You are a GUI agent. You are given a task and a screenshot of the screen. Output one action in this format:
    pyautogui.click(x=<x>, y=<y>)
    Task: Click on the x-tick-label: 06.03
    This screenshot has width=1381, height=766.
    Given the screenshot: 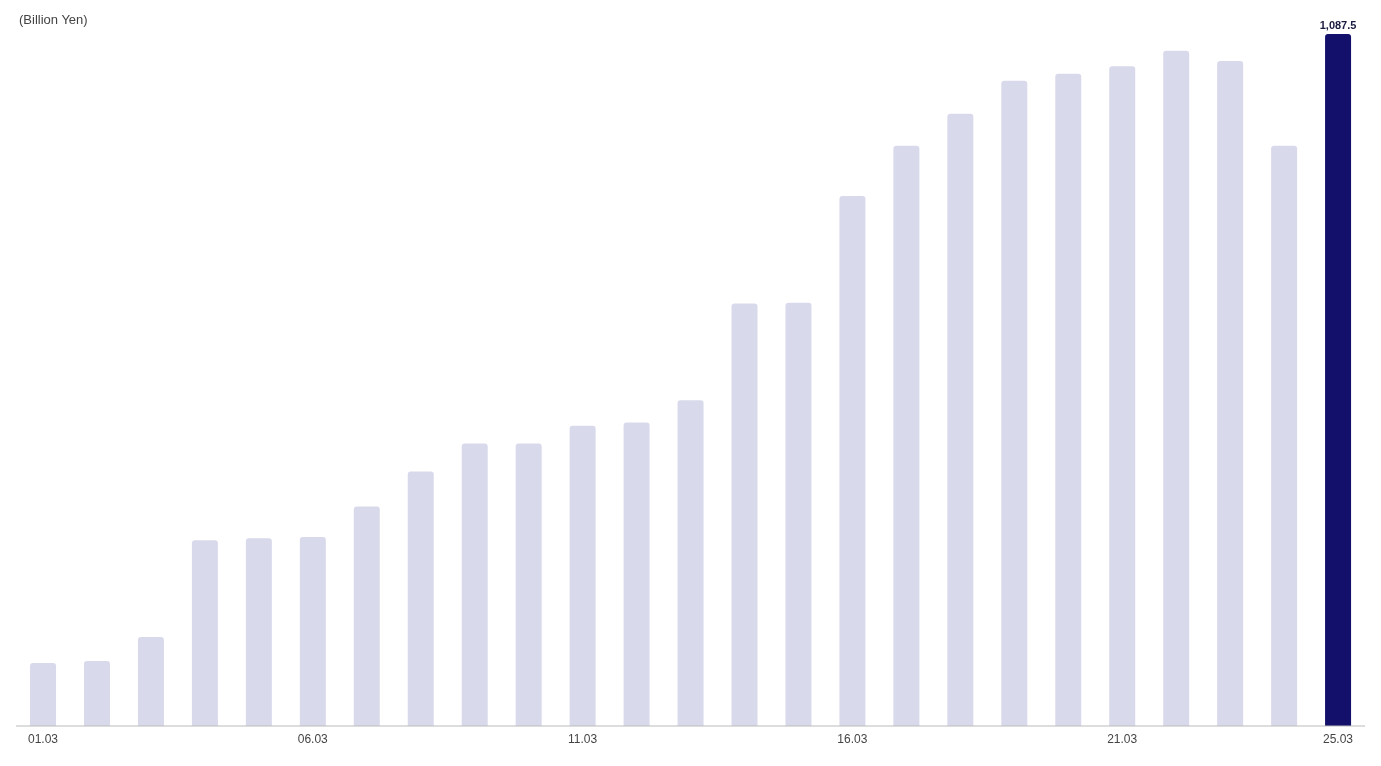 What is the action you would take?
    pyautogui.click(x=313, y=738)
    